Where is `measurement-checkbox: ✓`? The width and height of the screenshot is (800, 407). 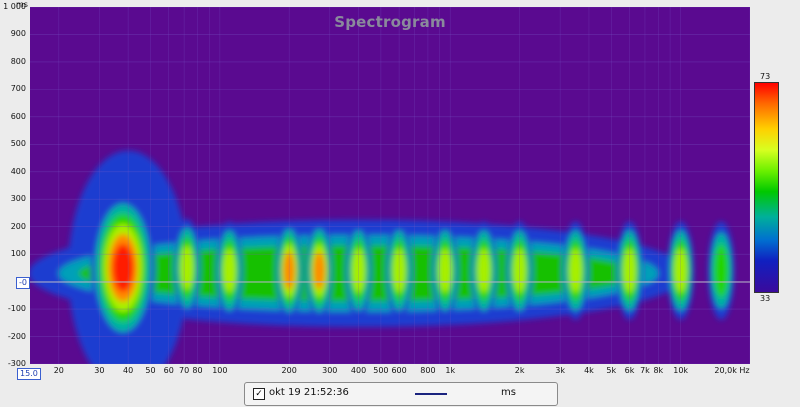
measurement-checkbox: ✓ is located at coordinates (259, 394).